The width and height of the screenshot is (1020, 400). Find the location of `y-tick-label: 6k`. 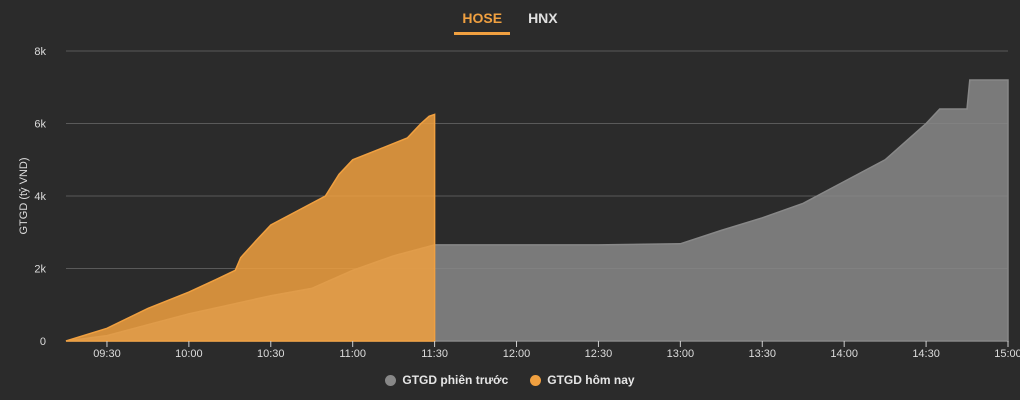

y-tick-label: 6k is located at coordinates (40, 125).